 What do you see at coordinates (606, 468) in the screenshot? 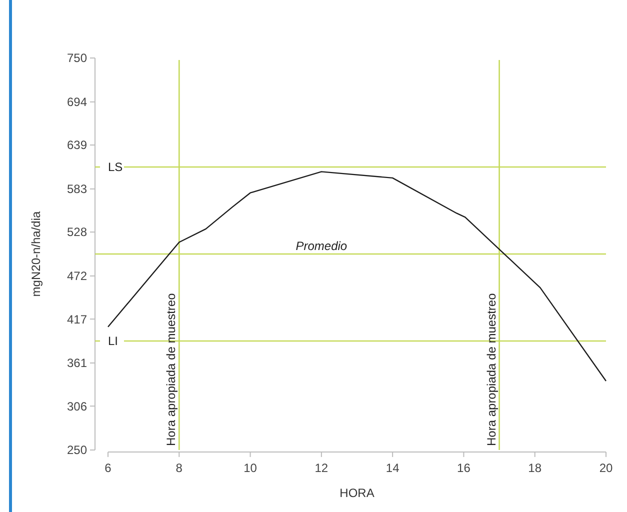
I see `x-tick-label: 20` at bounding box center [606, 468].